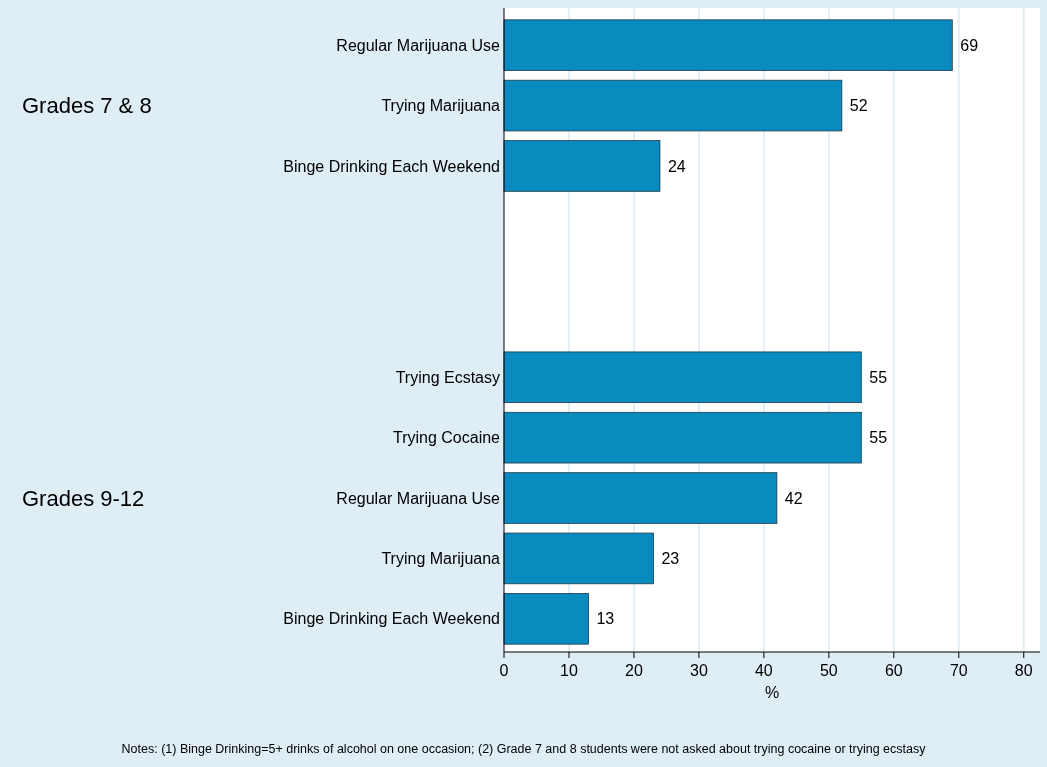 The image size is (1047, 767). What do you see at coordinates (699, 670) in the screenshot?
I see `x-tick-label: 30` at bounding box center [699, 670].